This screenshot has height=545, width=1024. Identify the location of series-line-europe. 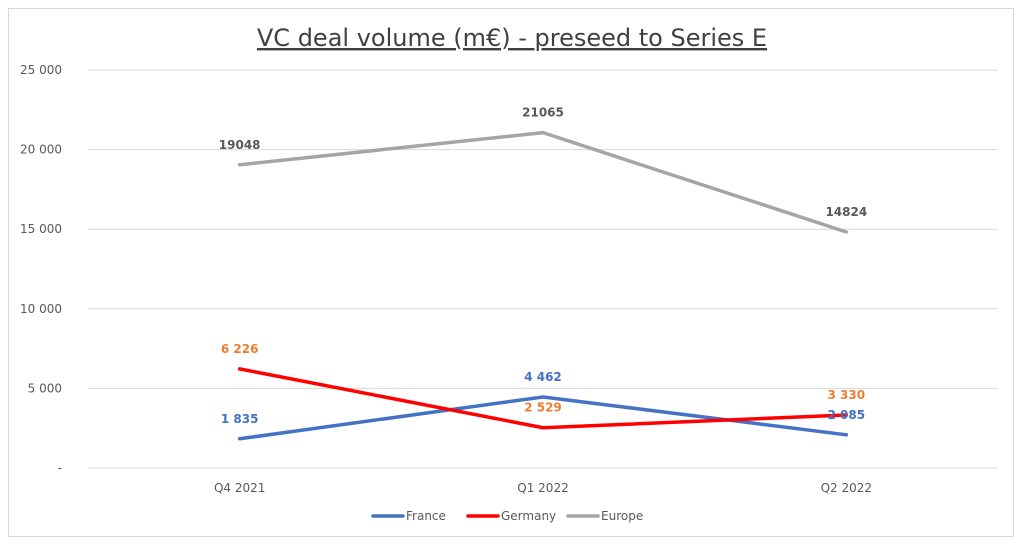
(543, 182).